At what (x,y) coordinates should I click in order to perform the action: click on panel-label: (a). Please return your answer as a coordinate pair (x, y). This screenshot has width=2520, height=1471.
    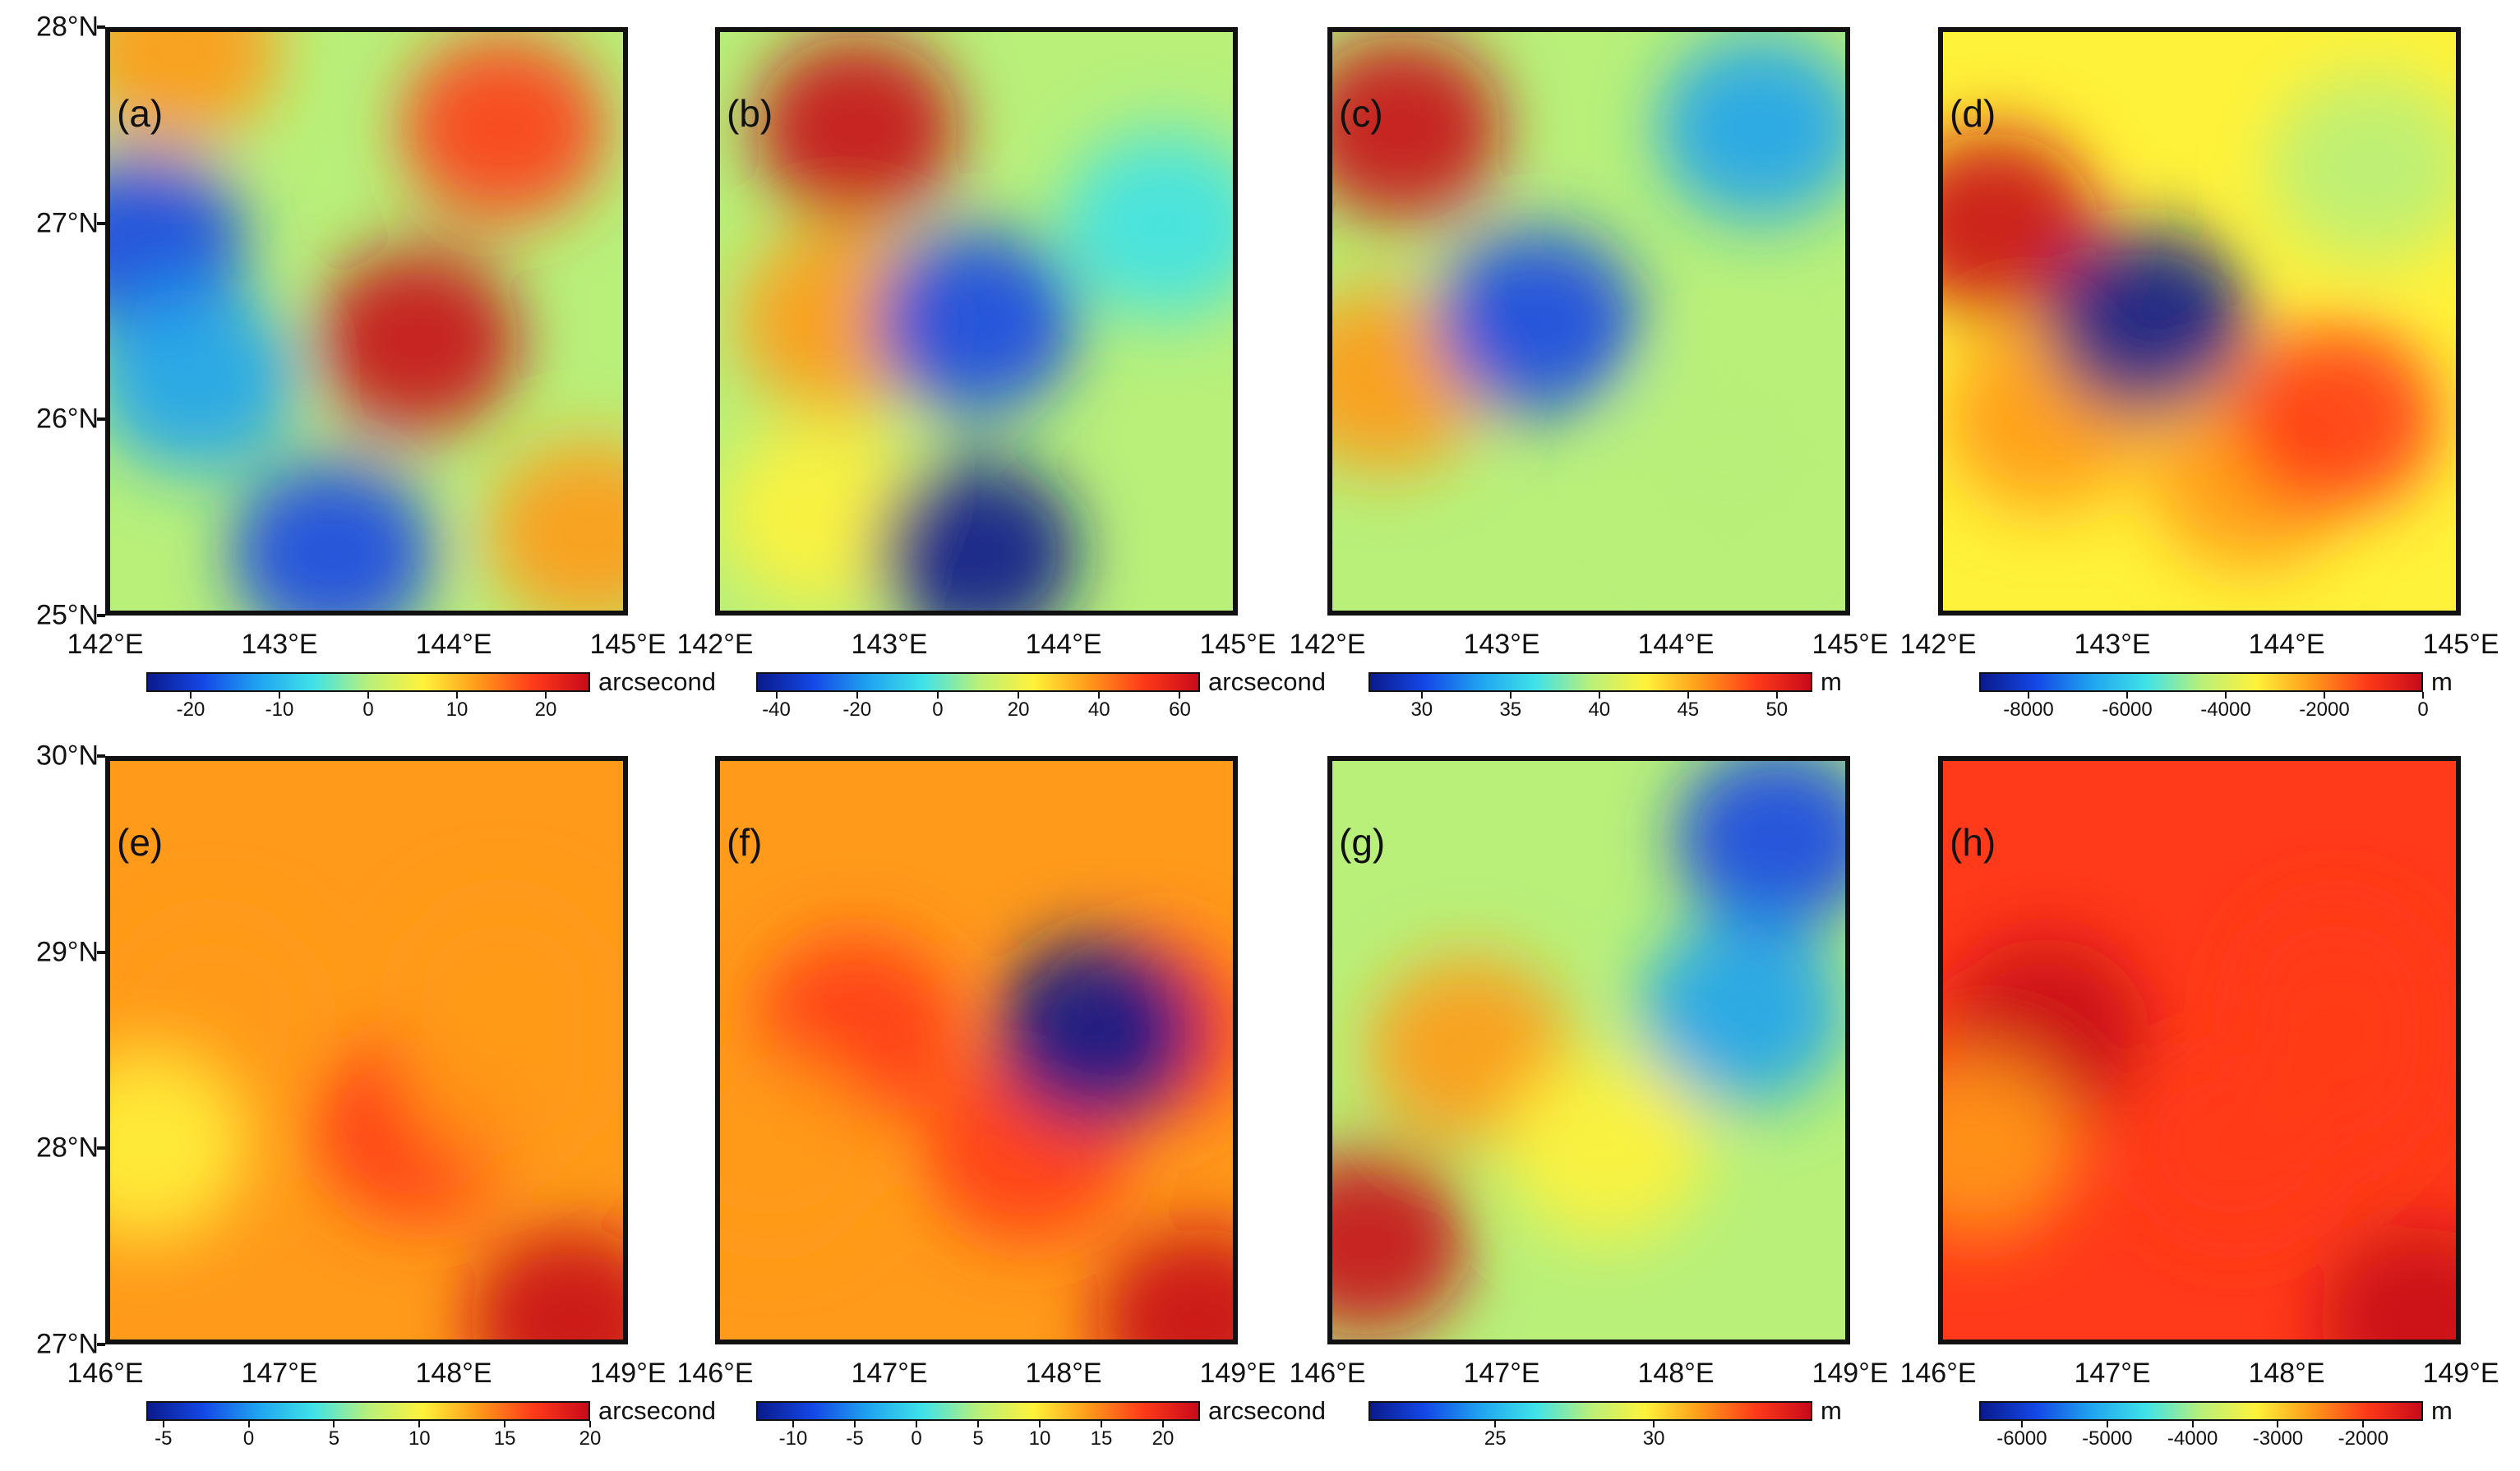
    Looking at the image, I should click on (140, 113).